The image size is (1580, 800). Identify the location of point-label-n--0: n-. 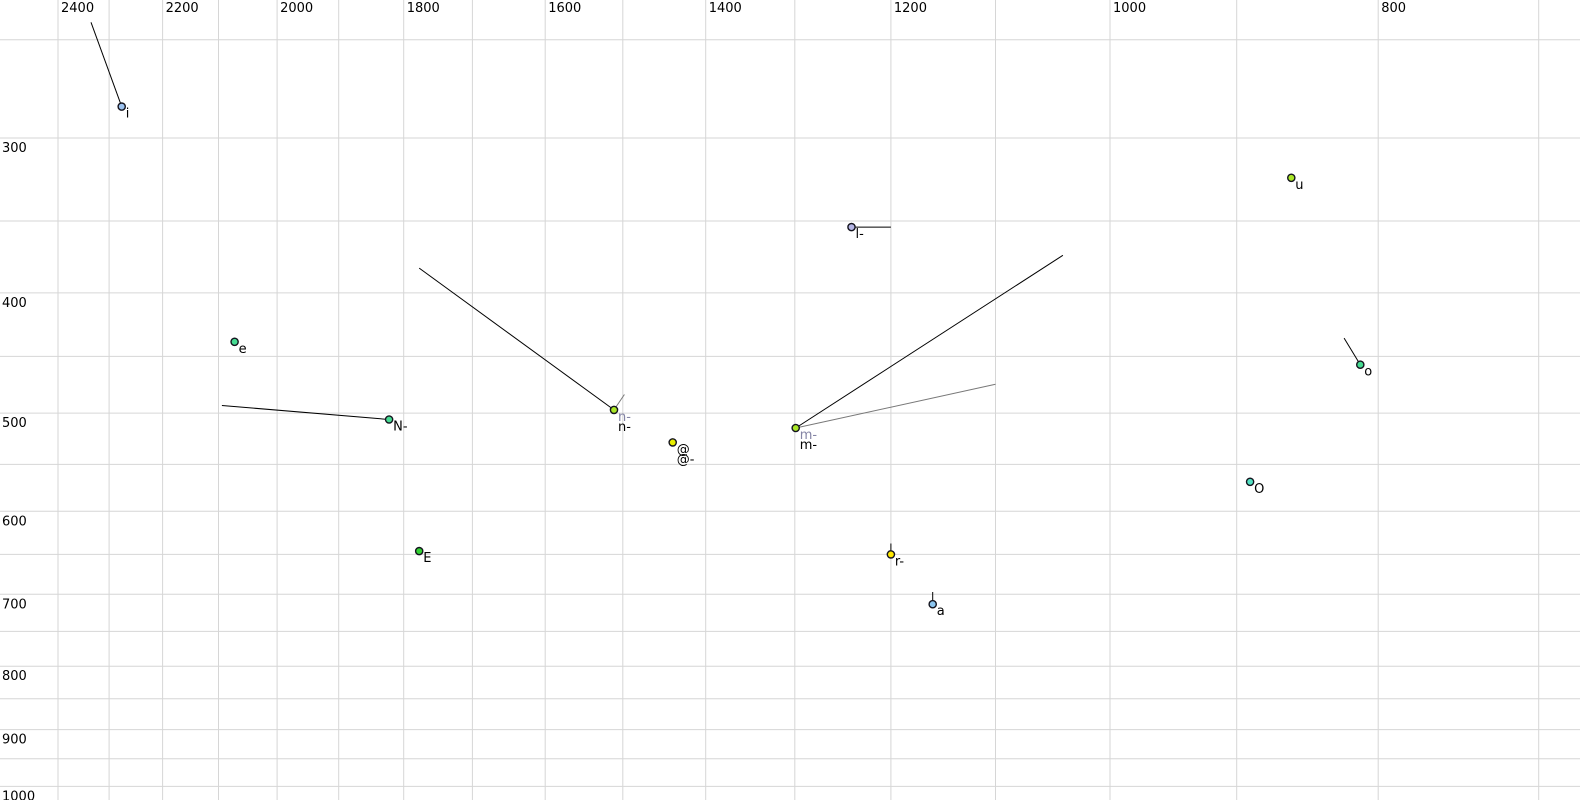
(624, 417).